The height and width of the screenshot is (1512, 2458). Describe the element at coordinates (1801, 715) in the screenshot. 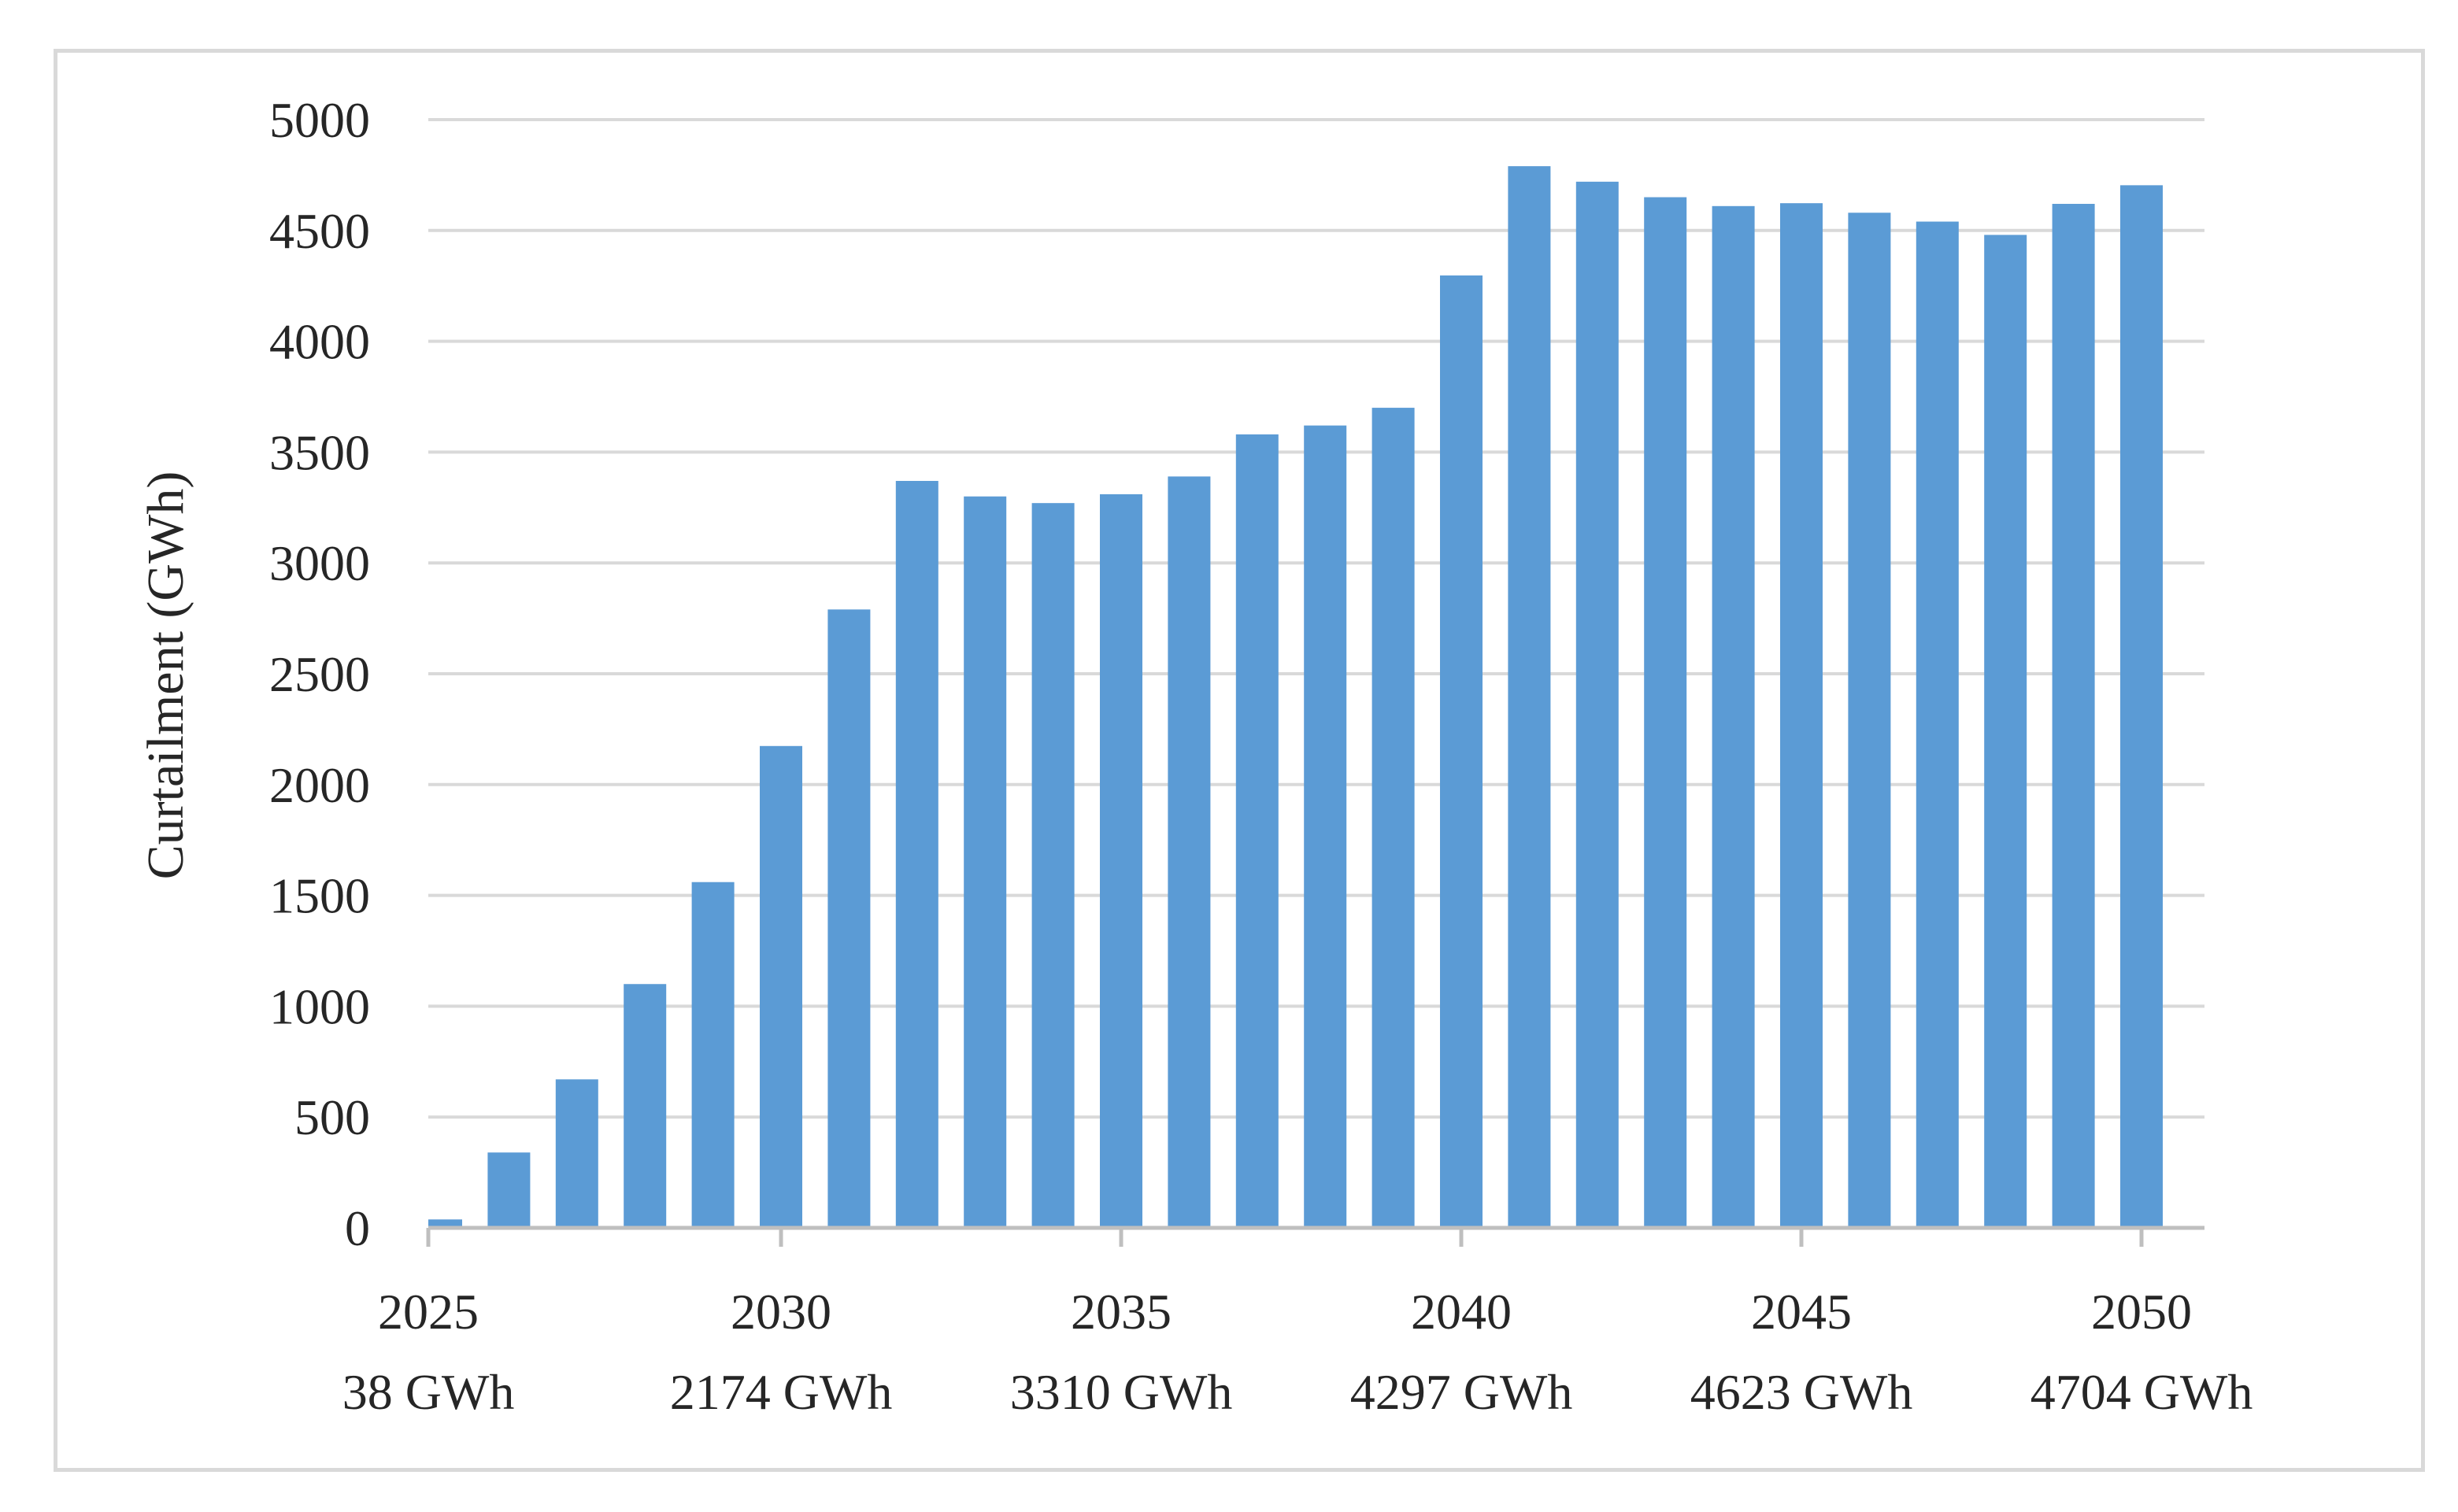

I see `bar-2045` at that location.